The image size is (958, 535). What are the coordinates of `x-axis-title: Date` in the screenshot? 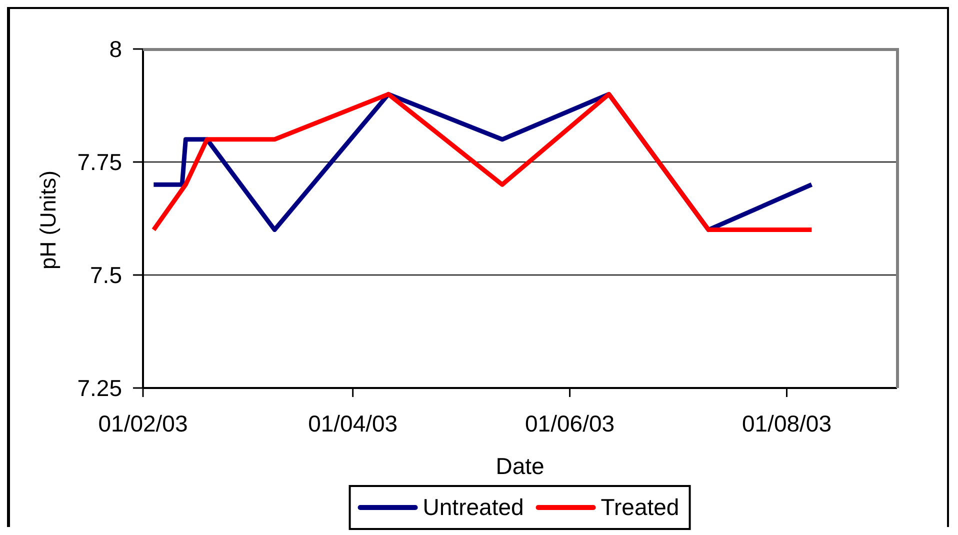 It's located at (520, 466).